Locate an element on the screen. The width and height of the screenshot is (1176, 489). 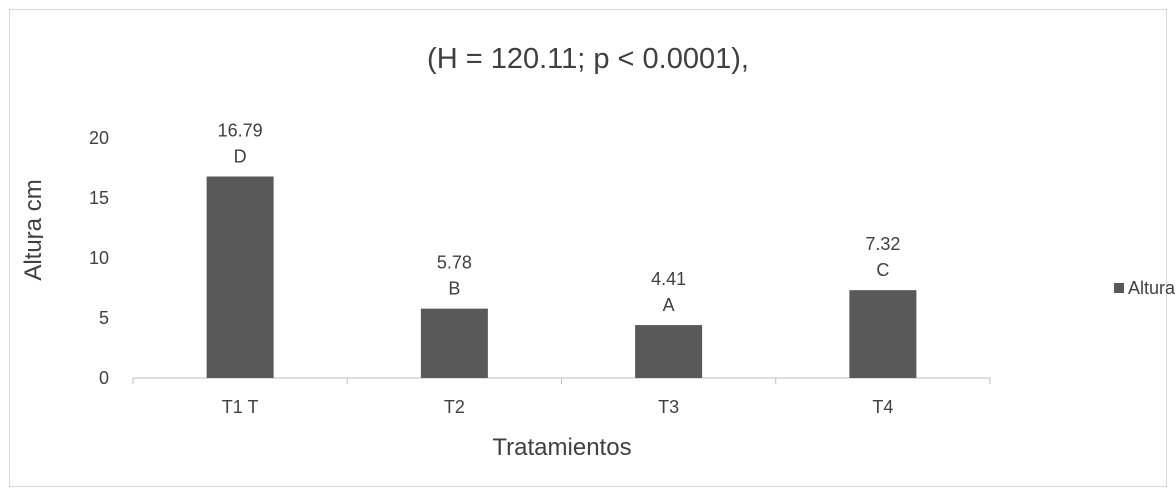
chart-title: (H = 120.11; p < 0.0001), is located at coordinates (588, 59).